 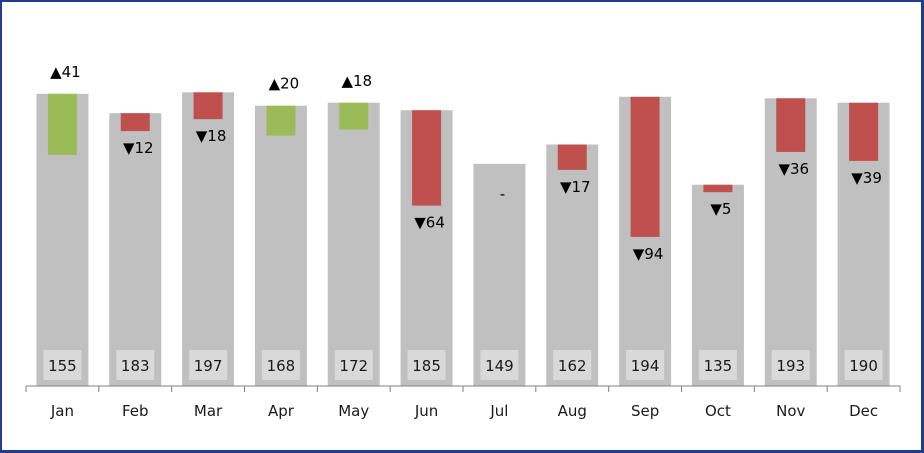 What do you see at coordinates (863, 411) in the screenshot?
I see `x-tick-label: Dec` at bounding box center [863, 411].